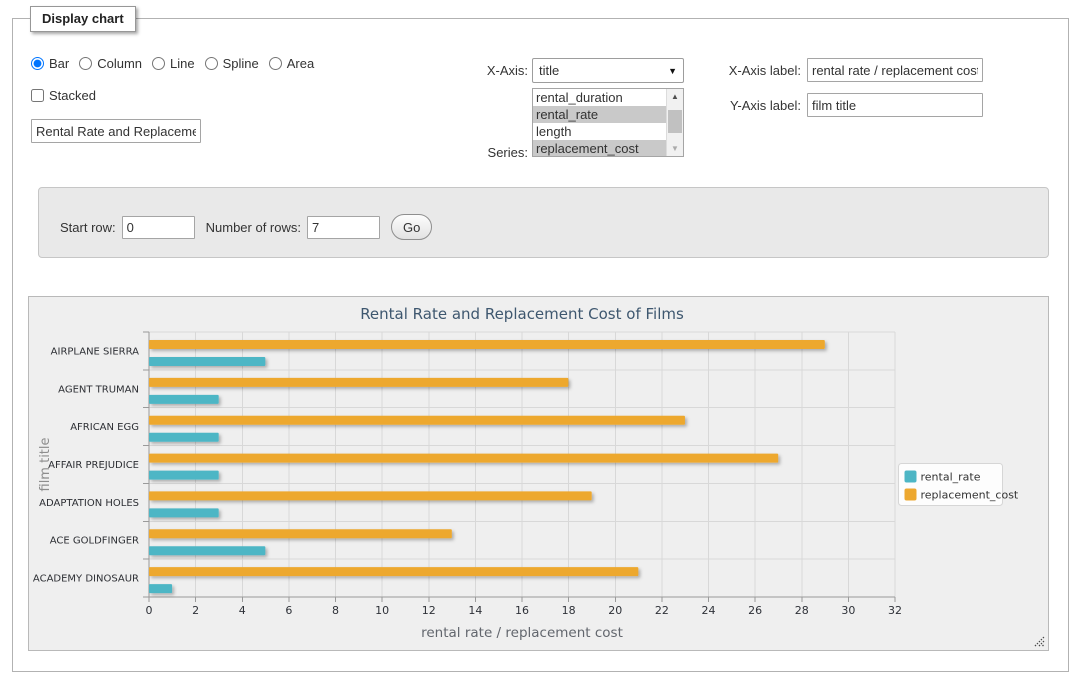 The height and width of the screenshot is (681, 1081). I want to click on stacked-label: Stacked, so click(72, 95).